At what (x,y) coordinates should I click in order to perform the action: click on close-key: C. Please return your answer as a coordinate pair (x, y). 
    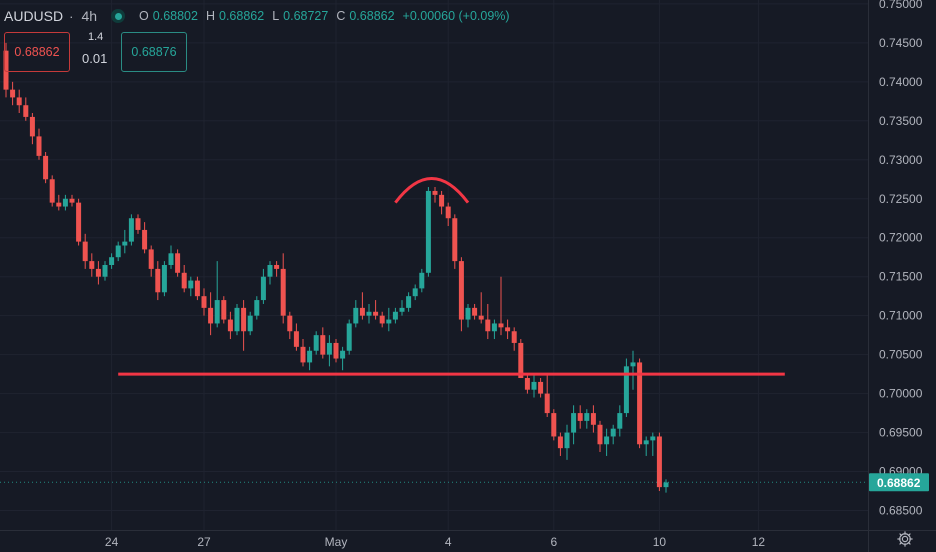
    Looking at the image, I should click on (341, 16).